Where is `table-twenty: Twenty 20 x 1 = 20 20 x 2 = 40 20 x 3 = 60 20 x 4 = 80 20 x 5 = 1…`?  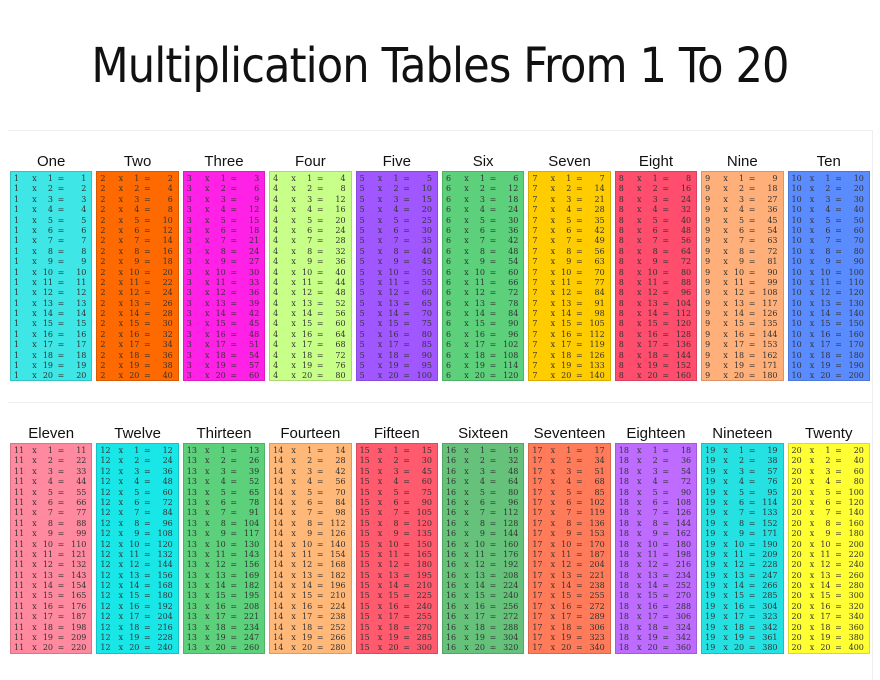
table-twenty: Twenty 20 x 1 = 20 20 x 2 = 40 20 x 3 = 60 20 x 4 = 80 20 x 5 = 1… is located at coordinates (829, 552).